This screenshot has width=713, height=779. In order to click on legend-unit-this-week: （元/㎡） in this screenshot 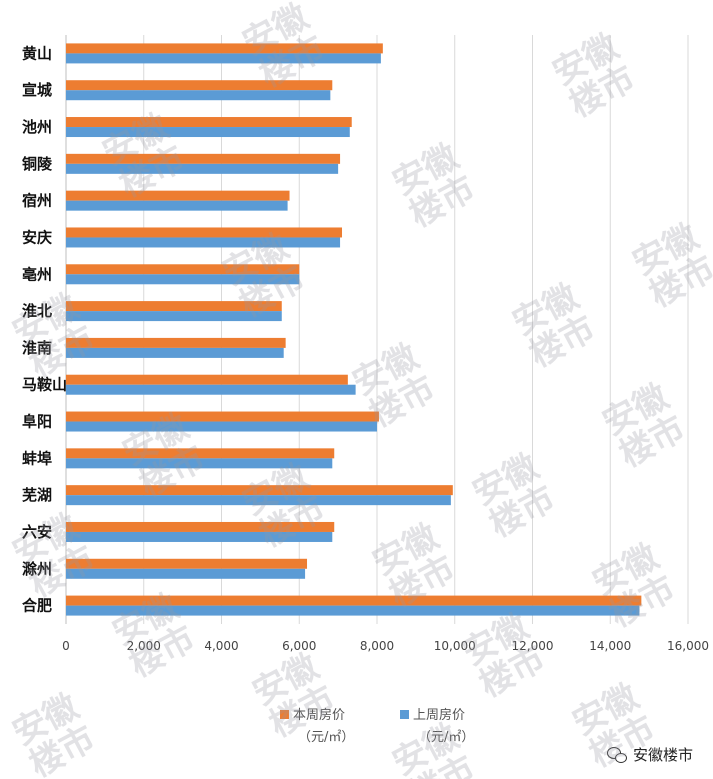, I will do `click(326, 737)`.